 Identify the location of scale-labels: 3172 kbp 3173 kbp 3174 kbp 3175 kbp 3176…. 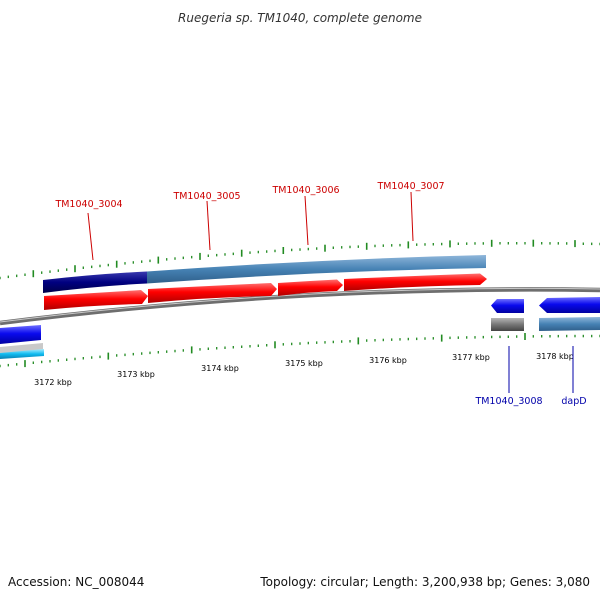
(304, 369).